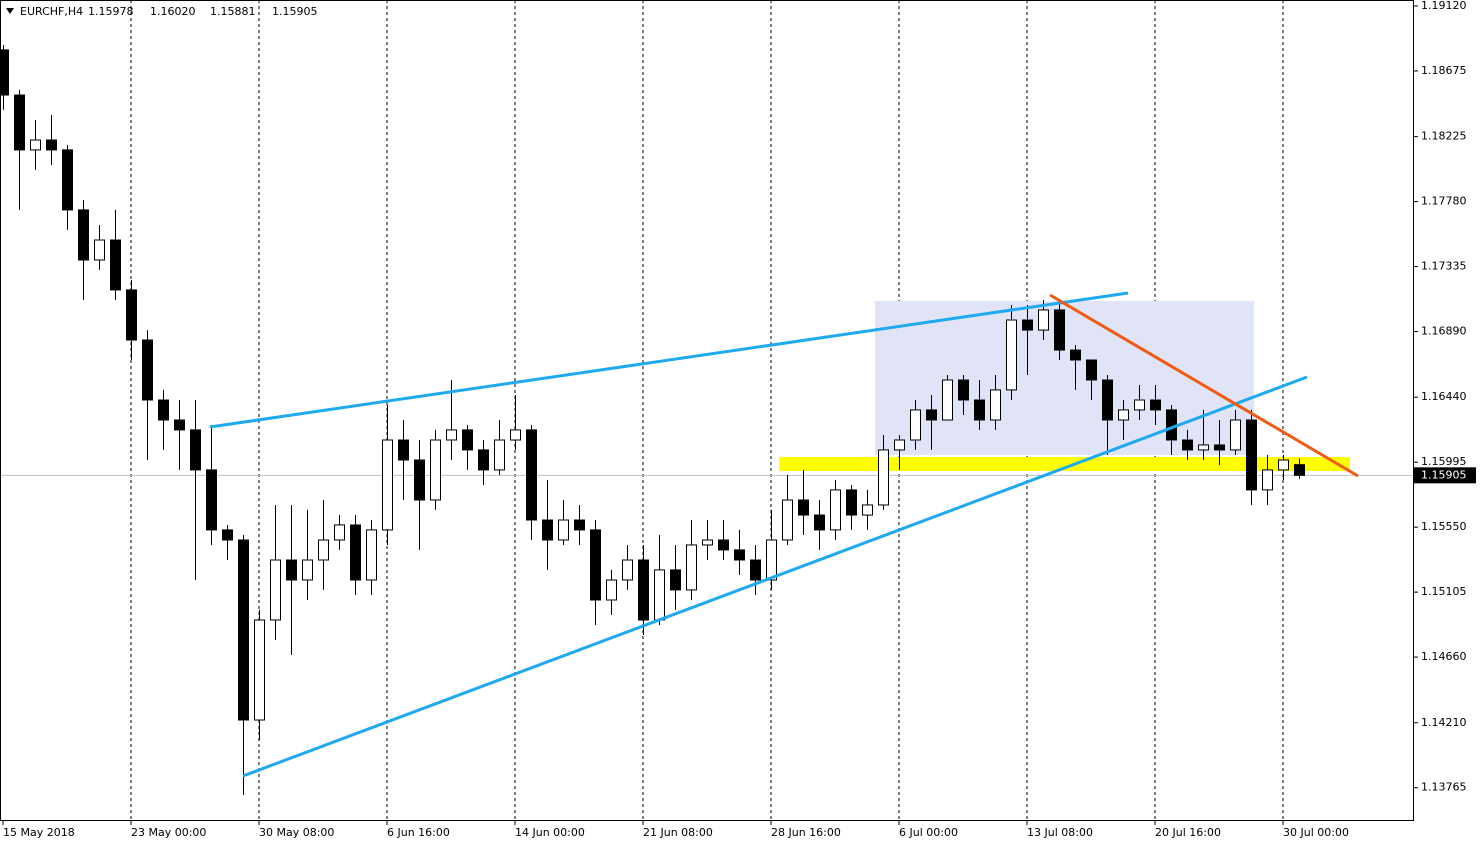 The width and height of the screenshot is (1481, 847). What do you see at coordinates (928, 832) in the screenshot?
I see `x-tick-label: 6 Jul 00:00` at bounding box center [928, 832].